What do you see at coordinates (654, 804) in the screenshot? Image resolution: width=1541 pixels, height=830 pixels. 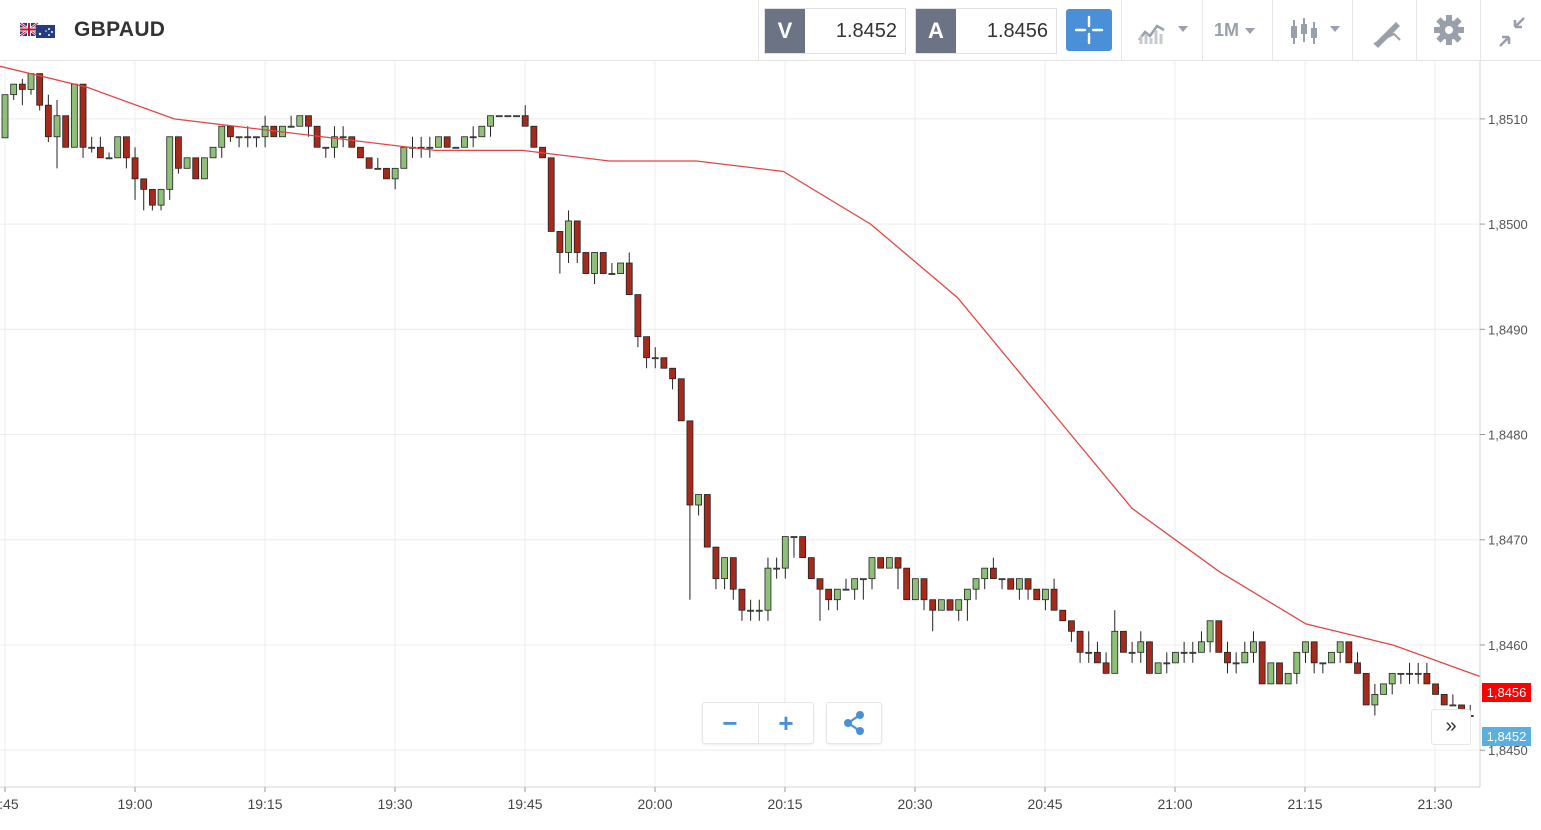 I see `x-tick-label: 20:00` at bounding box center [654, 804].